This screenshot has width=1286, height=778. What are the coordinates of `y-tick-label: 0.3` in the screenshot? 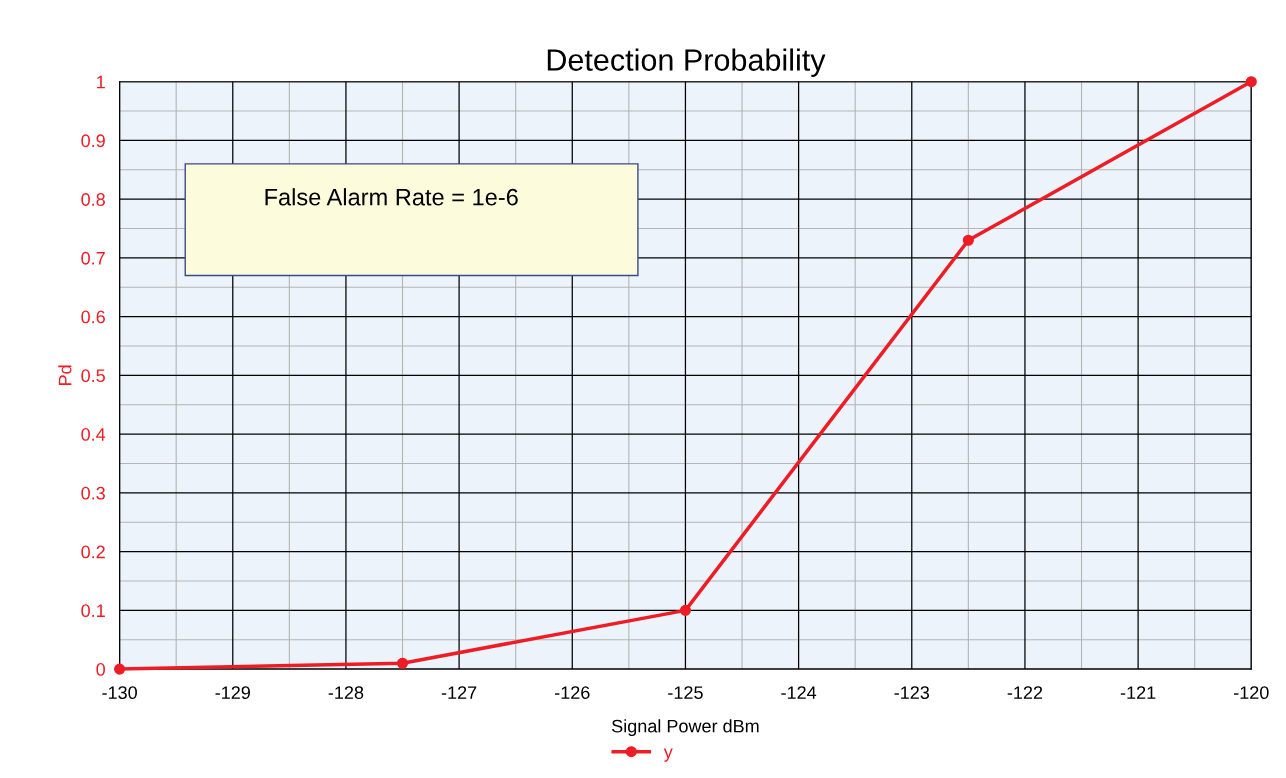 It's located at (93, 493).